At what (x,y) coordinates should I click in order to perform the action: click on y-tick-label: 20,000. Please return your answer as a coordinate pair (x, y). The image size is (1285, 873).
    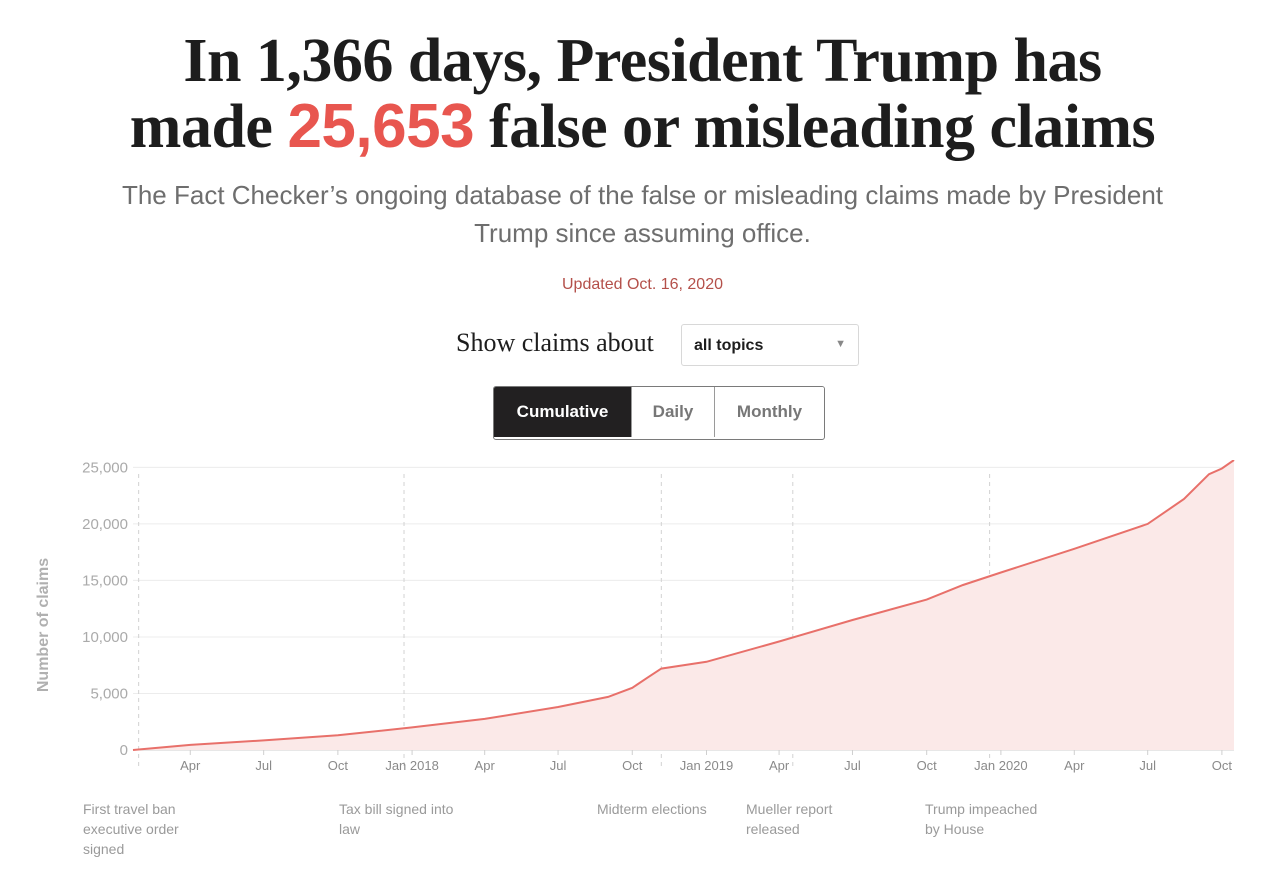
    Looking at the image, I should click on (105, 524).